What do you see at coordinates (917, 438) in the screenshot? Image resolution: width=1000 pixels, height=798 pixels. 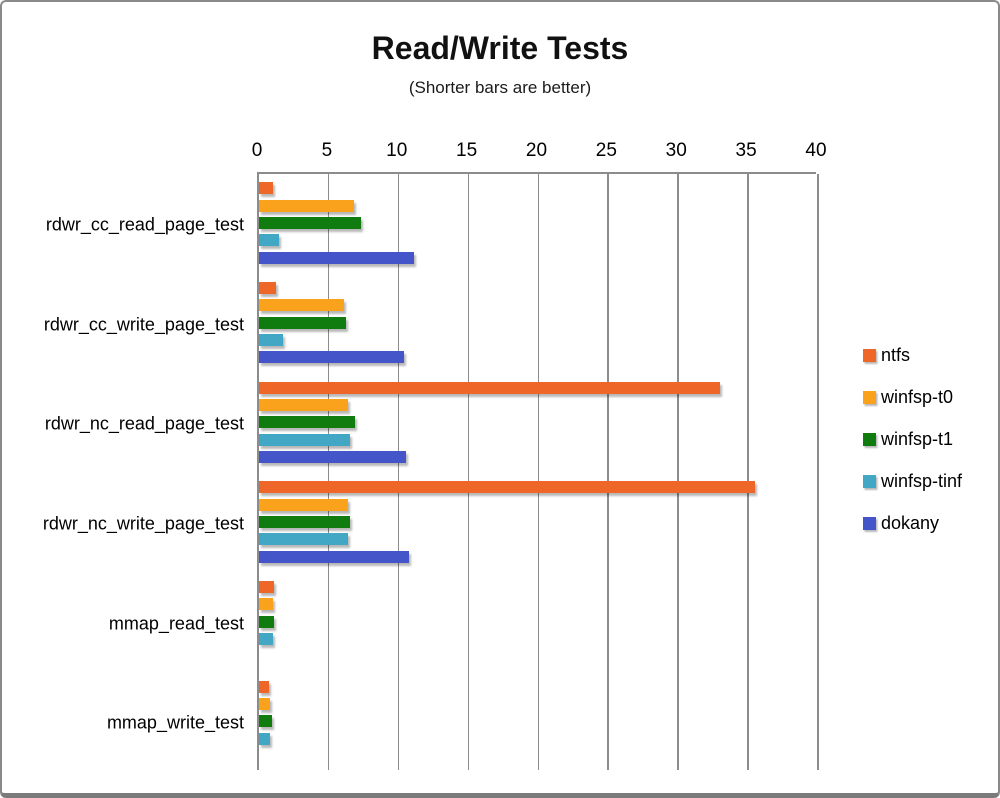 I see `legend-label: winfsp-t1` at bounding box center [917, 438].